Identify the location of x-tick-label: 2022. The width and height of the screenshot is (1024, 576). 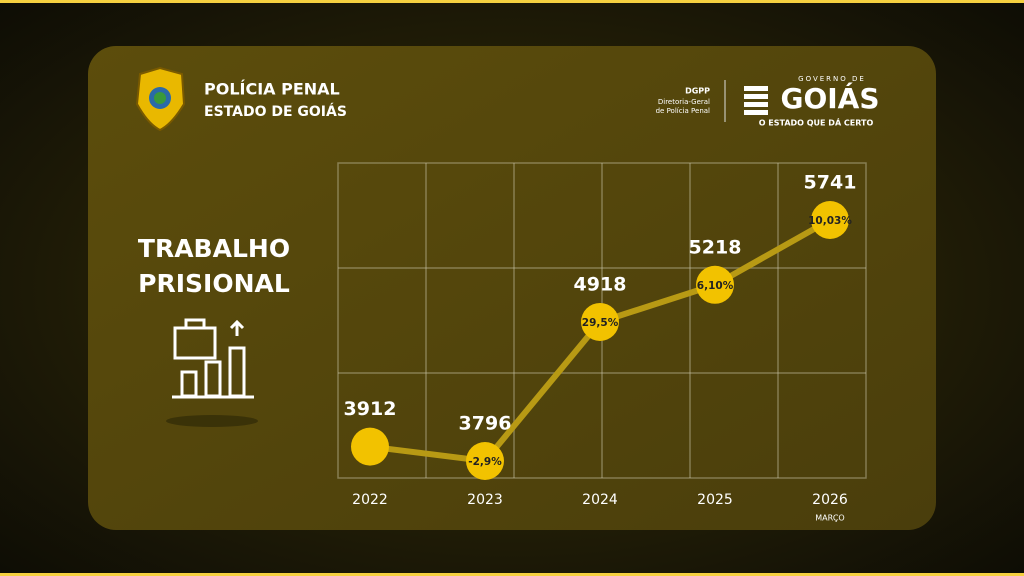
(370, 500).